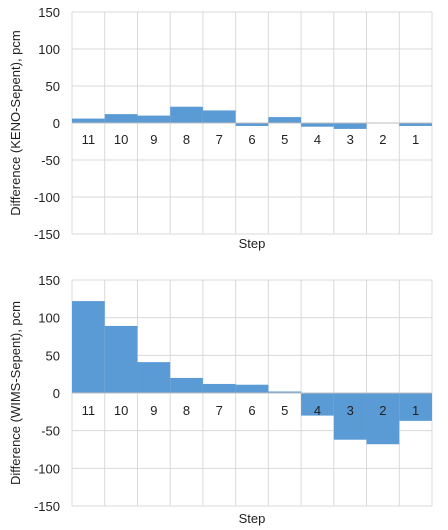 The height and width of the screenshot is (530, 448). What do you see at coordinates (15, 122) in the screenshot?
I see `y-axis-label: Difference (KENO-Sepent), pcm` at bounding box center [15, 122].